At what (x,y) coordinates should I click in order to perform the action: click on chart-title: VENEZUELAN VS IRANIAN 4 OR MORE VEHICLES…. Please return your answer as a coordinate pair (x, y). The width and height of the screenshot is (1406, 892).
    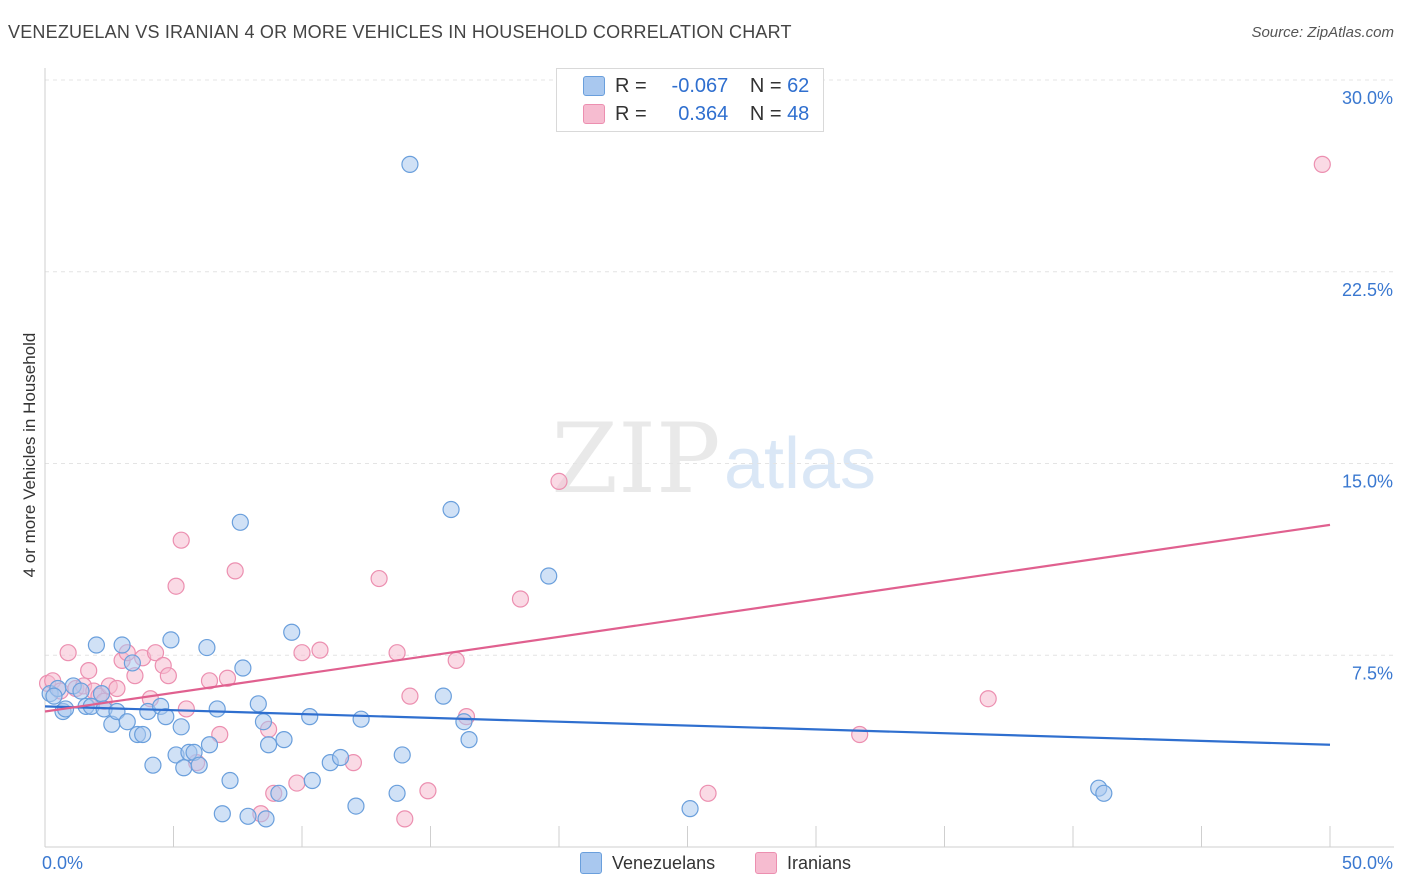
    Looking at the image, I should click on (400, 32).